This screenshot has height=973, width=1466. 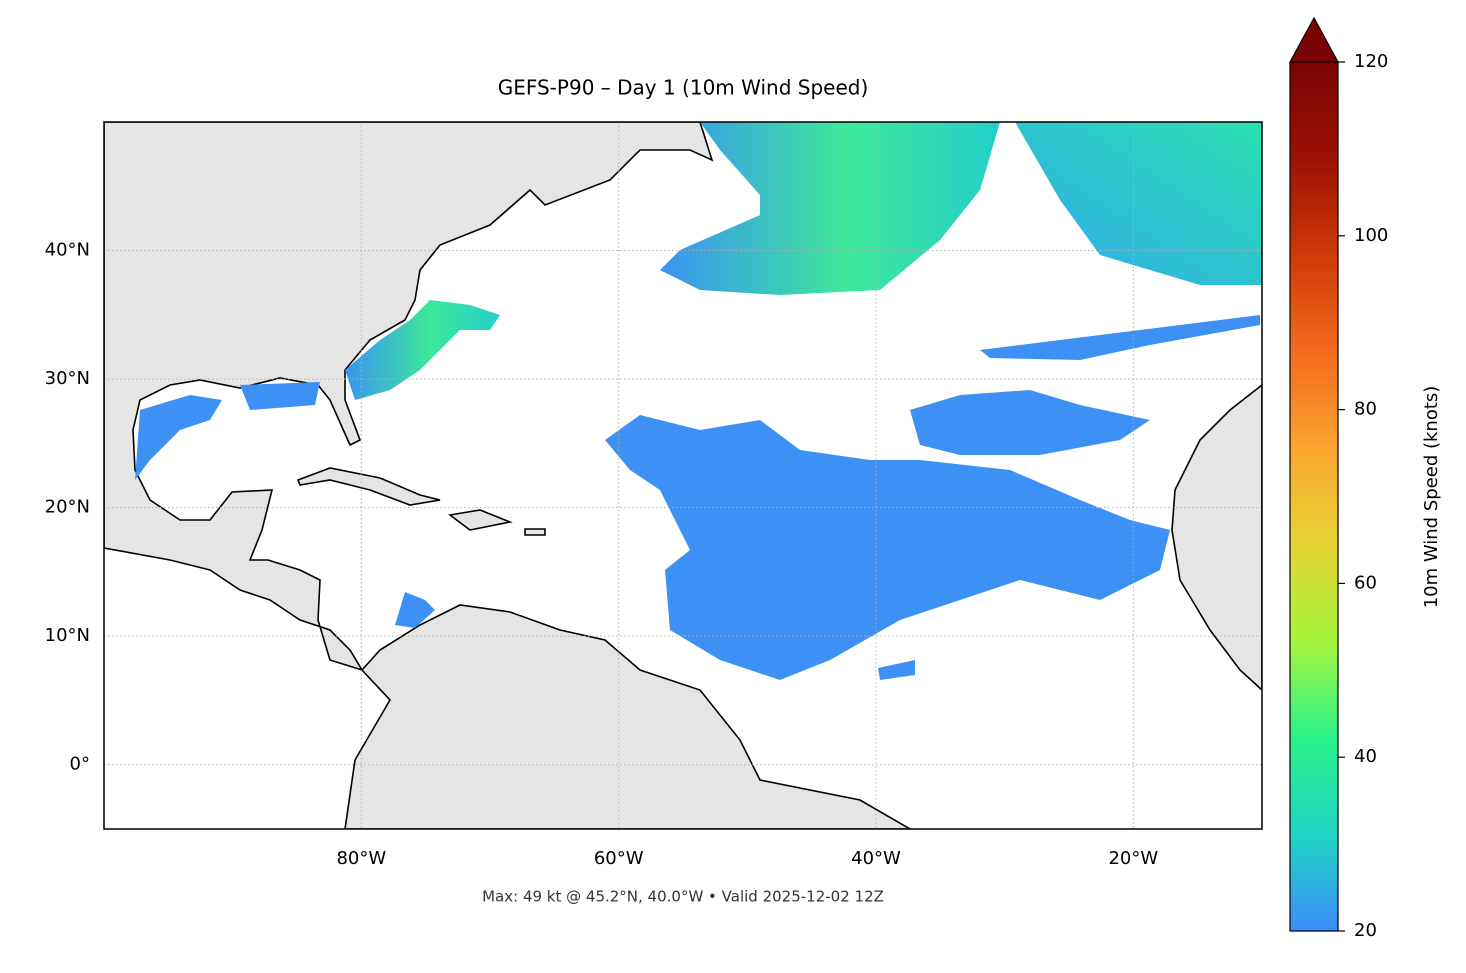 What do you see at coordinates (1314, 39) in the screenshot?
I see `colorbar-extend` at bounding box center [1314, 39].